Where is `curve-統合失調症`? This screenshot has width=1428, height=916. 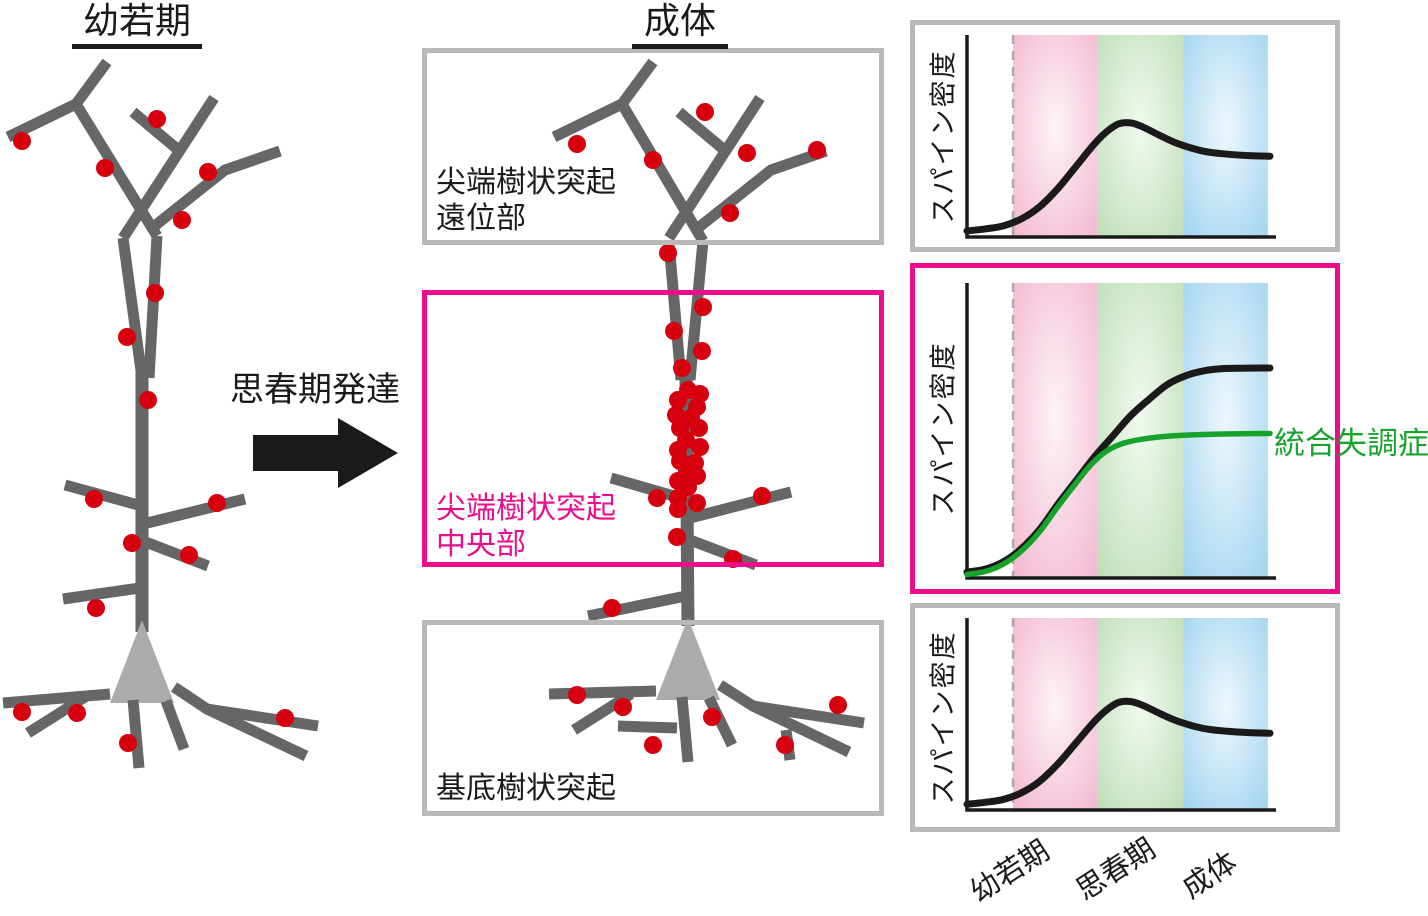 curve-統合失調症 is located at coordinates (1118, 504).